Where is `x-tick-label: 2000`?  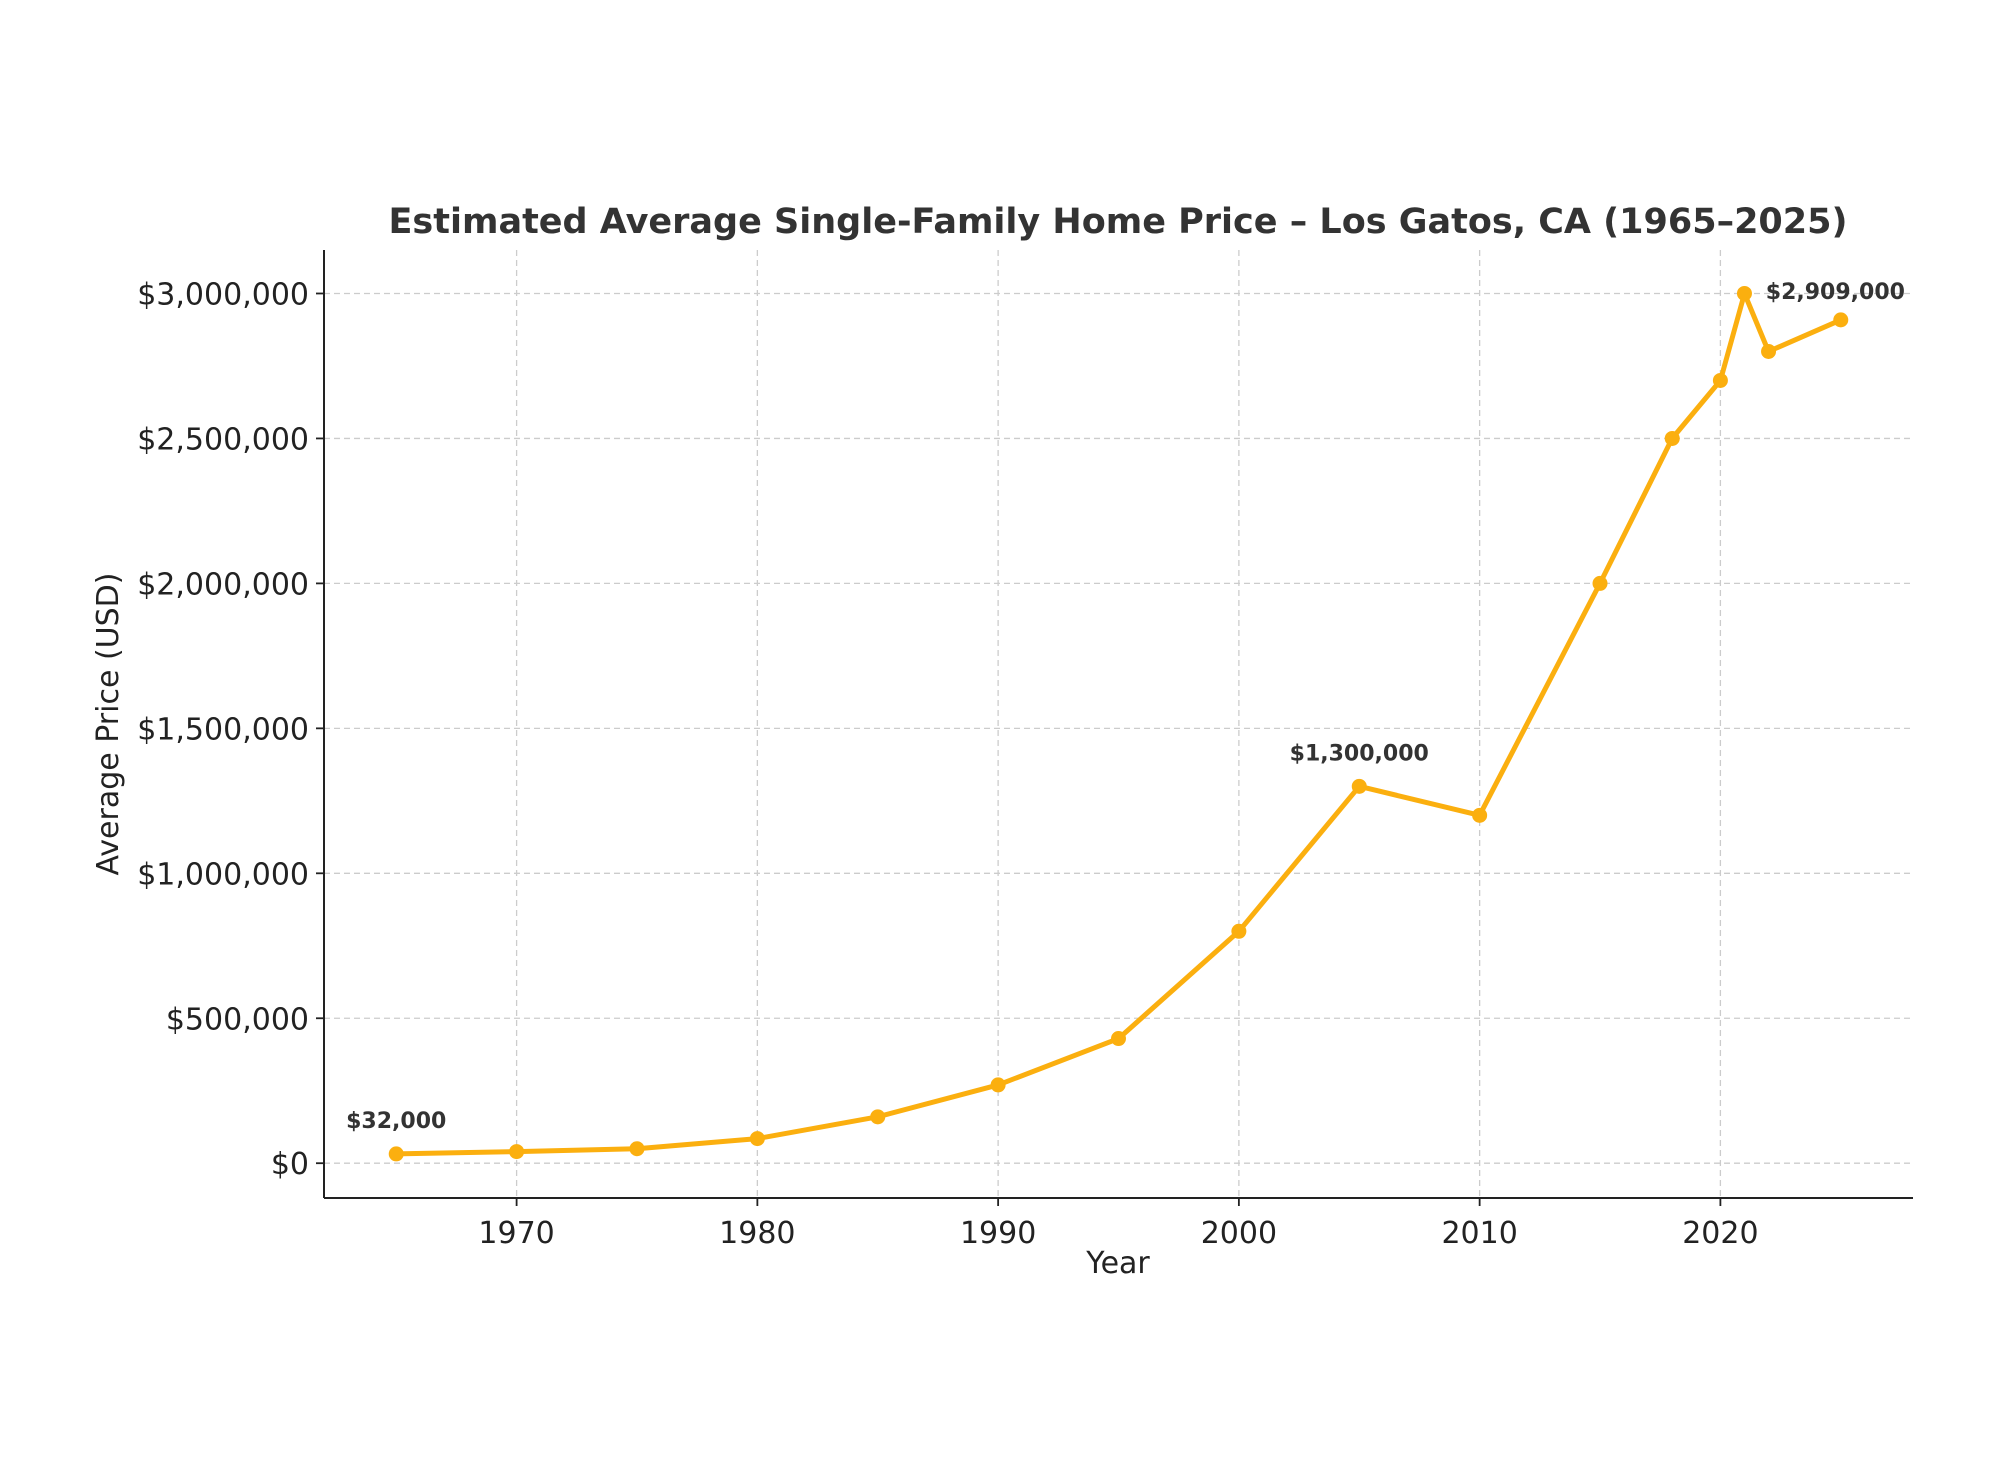 x-tick-label: 2000 is located at coordinates (1239, 1233).